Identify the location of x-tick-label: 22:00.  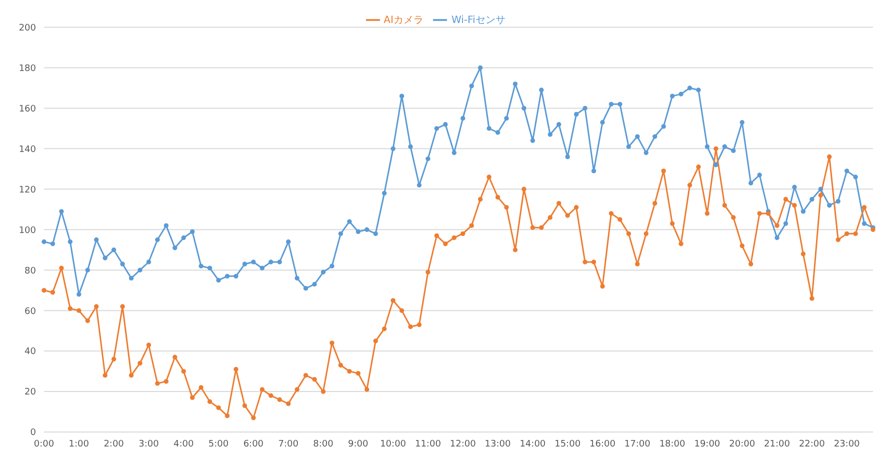
(812, 444).